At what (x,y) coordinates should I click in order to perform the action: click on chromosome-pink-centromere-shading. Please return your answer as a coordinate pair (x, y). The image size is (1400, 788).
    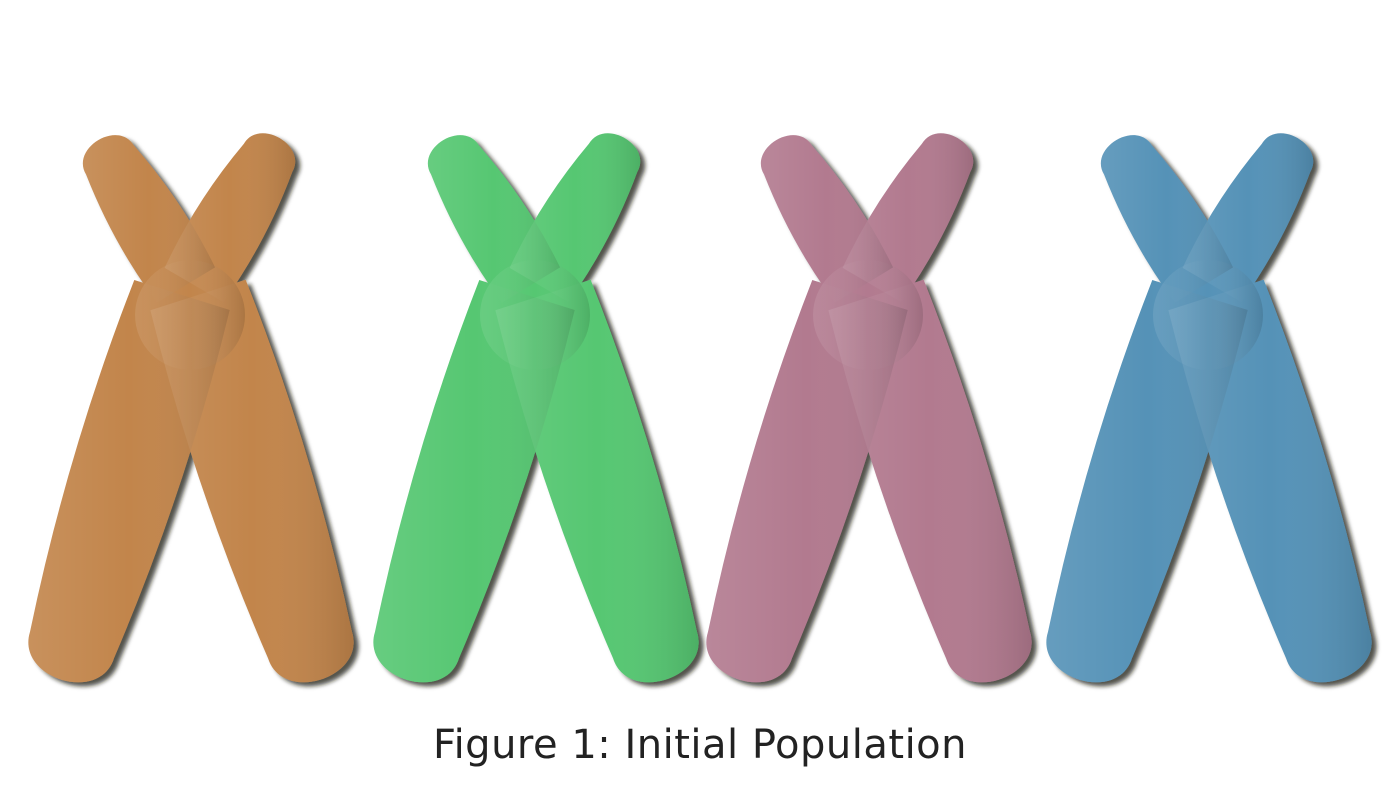
    Looking at the image, I should click on (868, 315).